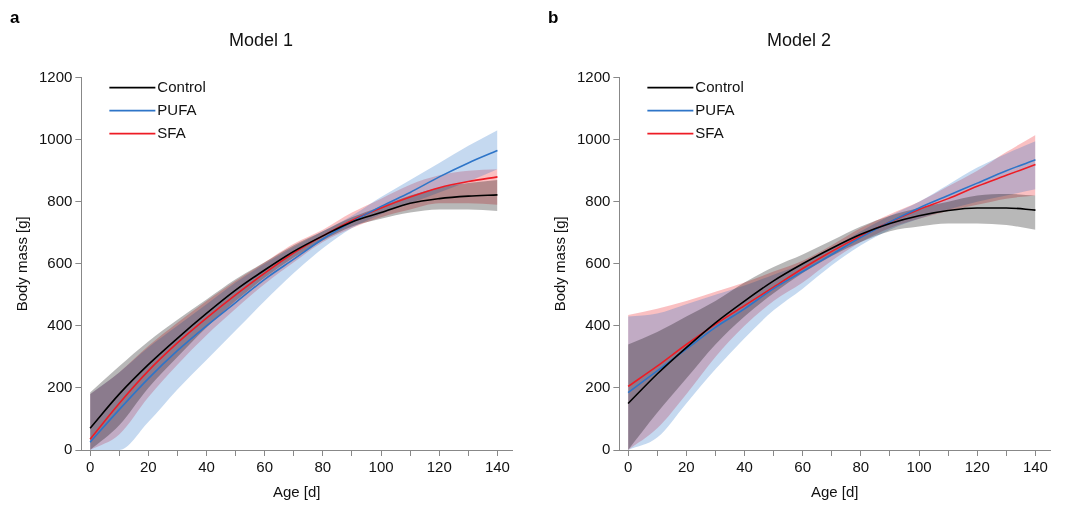 The width and height of the screenshot is (1077, 510). I want to click on text: b, so click(553, 18).